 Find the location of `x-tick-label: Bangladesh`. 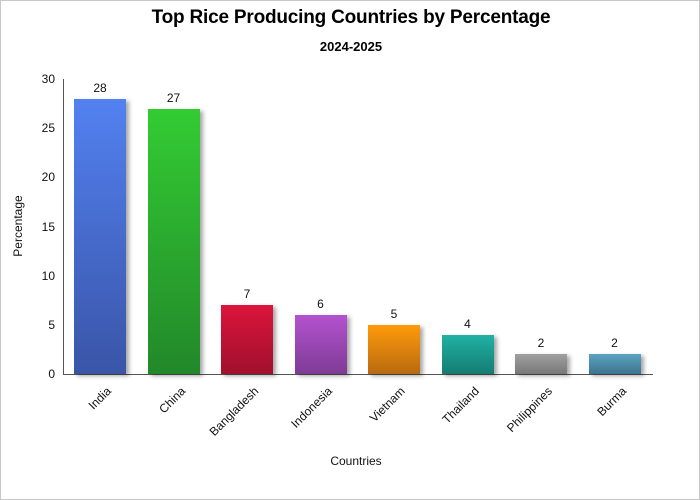

x-tick-label: Bangladesh is located at coordinates (234, 411).